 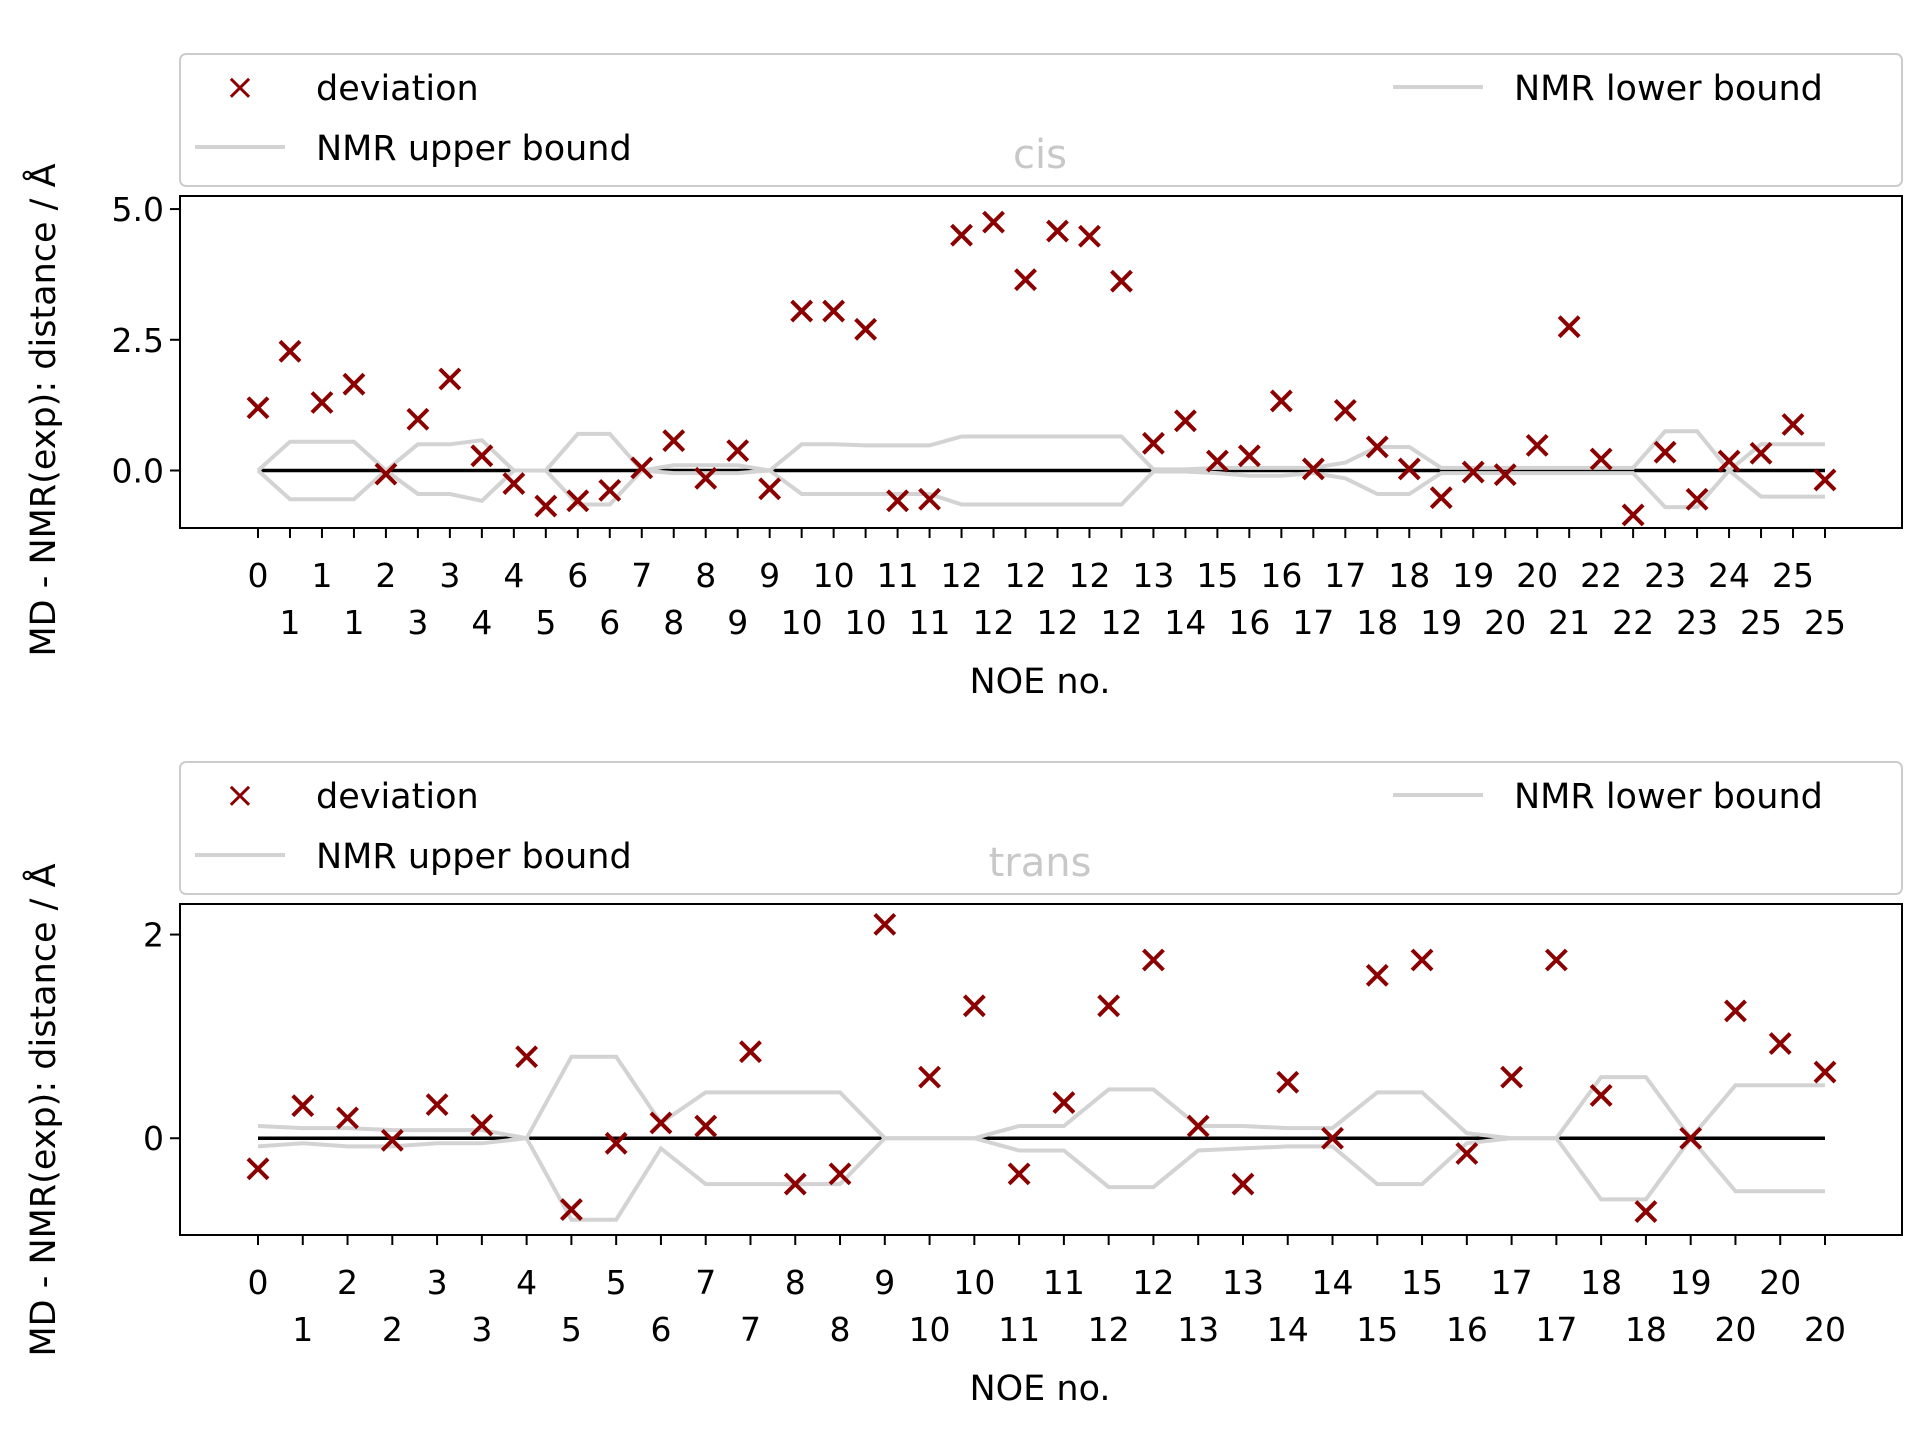 I want to click on trans-xtick-label: 15, so click(x=1422, y=1282).